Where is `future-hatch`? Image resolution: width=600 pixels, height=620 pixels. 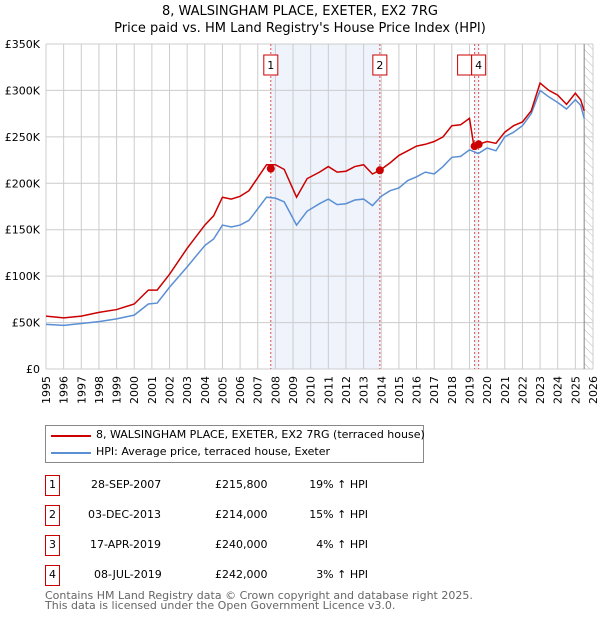 future-hatch is located at coordinates (588, 206).